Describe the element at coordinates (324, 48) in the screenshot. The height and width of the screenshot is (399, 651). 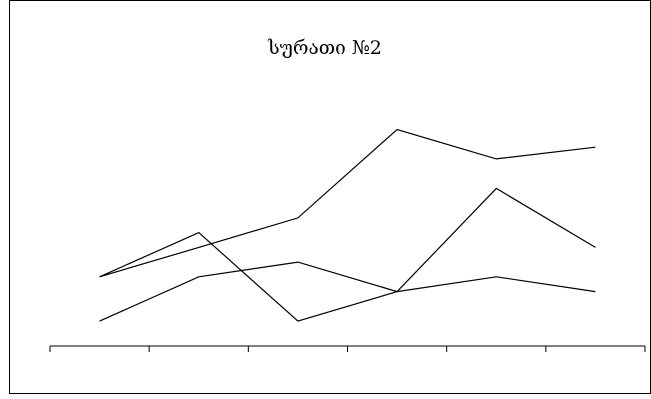
I see `chart-title: სურათი №2` at that location.